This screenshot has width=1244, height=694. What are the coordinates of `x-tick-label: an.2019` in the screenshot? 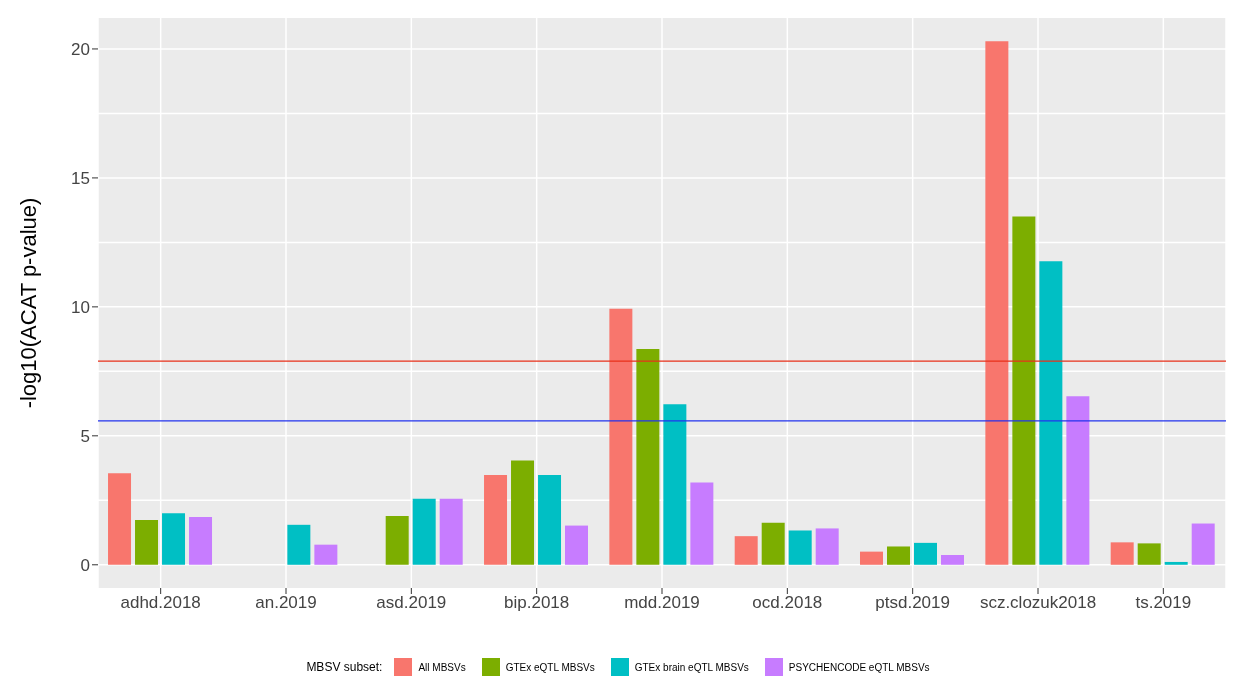 It's located at (286, 603).